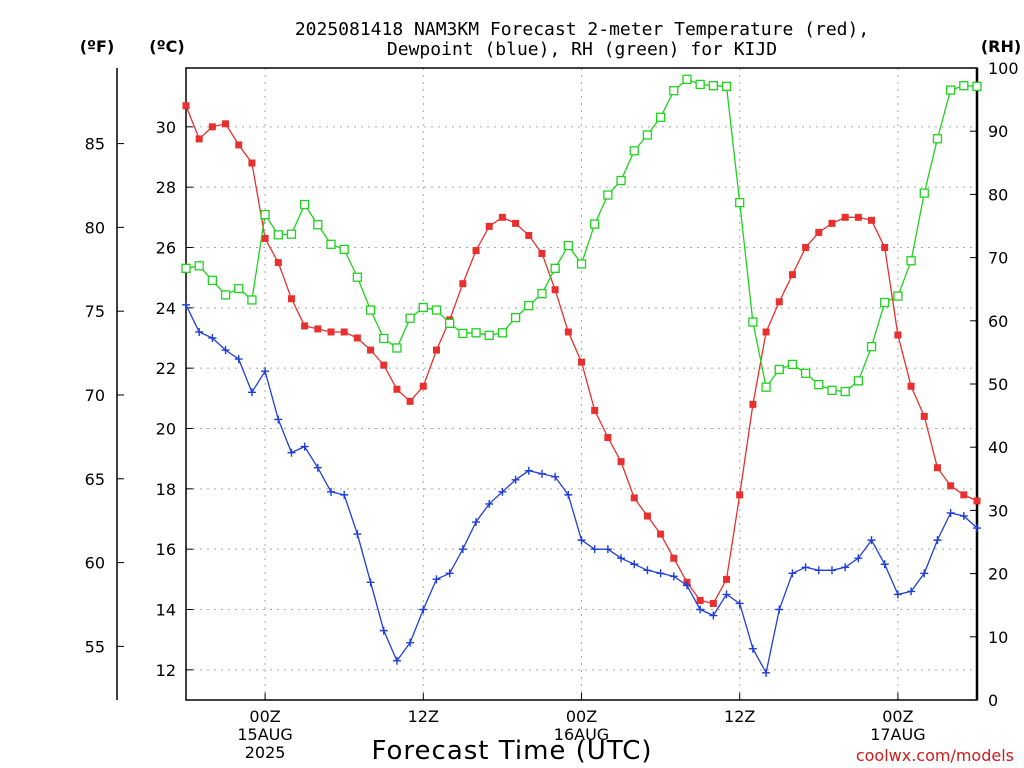 Image resolution: width=1024 pixels, height=768 pixels. What do you see at coordinates (582, 49) in the screenshot?
I see `chart-title-line2: Dewpoint (blue), RH (green) for KIJD` at bounding box center [582, 49].